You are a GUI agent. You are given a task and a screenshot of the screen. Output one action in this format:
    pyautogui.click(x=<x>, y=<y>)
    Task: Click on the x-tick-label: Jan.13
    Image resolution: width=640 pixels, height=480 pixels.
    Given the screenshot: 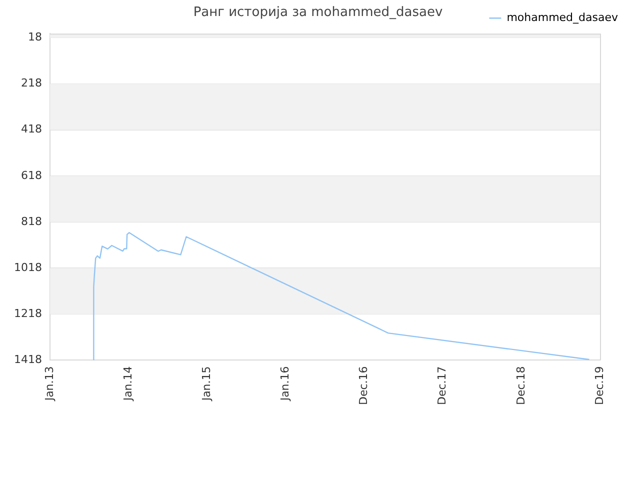 What is the action you would take?
    pyautogui.click(x=49, y=384)
    